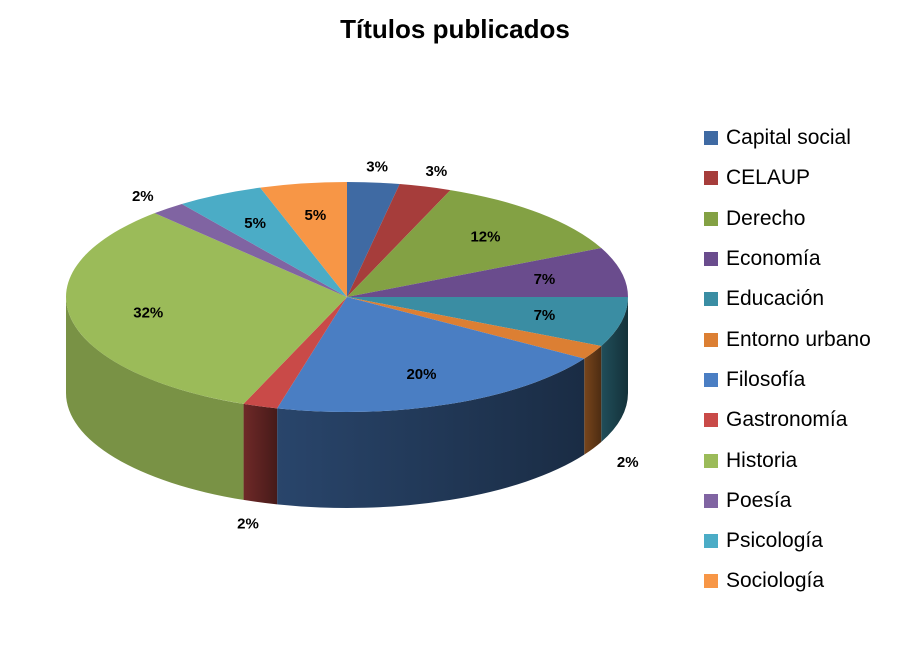  I want to click on slice-filosofia, so click(431, 354).